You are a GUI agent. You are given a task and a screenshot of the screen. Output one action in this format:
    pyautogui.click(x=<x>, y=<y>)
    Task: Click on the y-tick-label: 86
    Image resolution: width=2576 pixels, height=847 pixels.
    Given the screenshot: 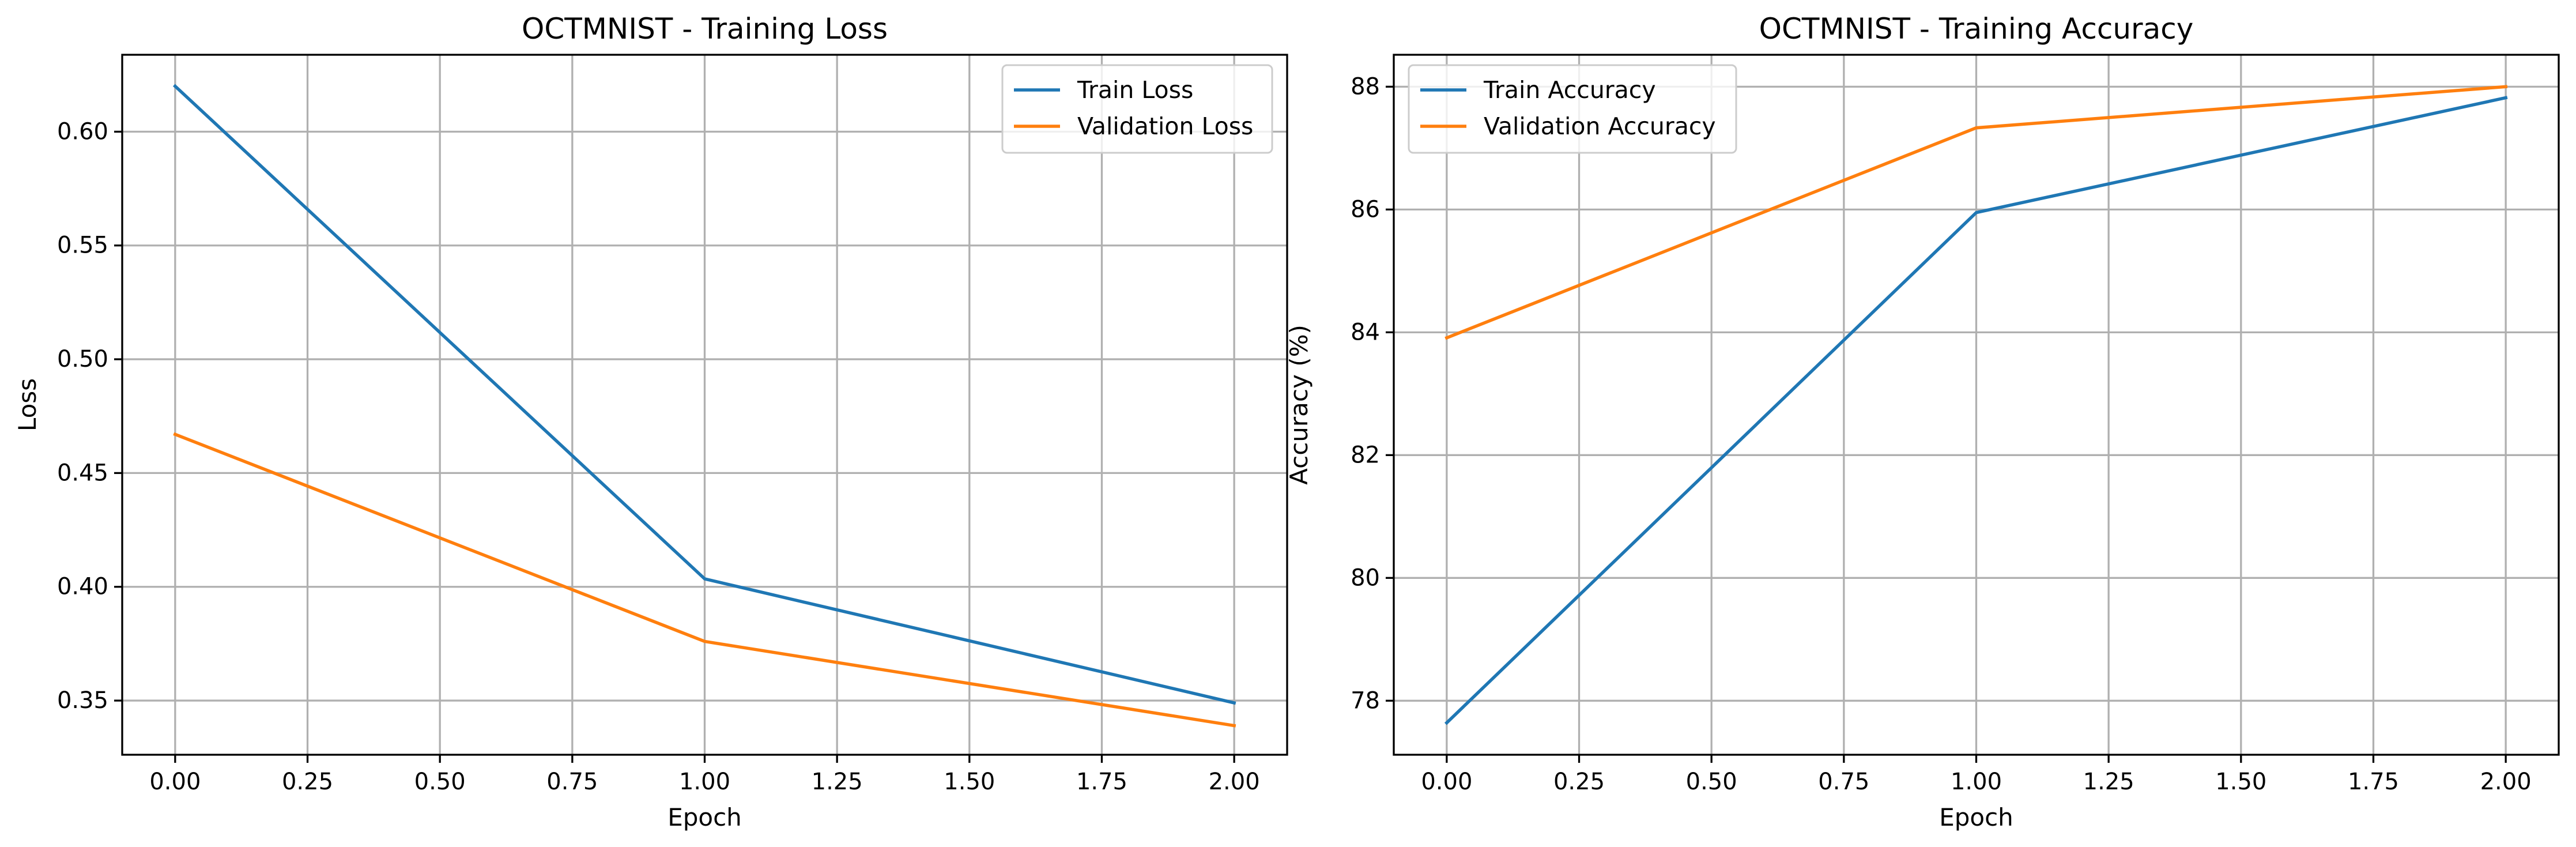 What is the action you would take?
    pyautogui.click(x=1365, y=209)
    